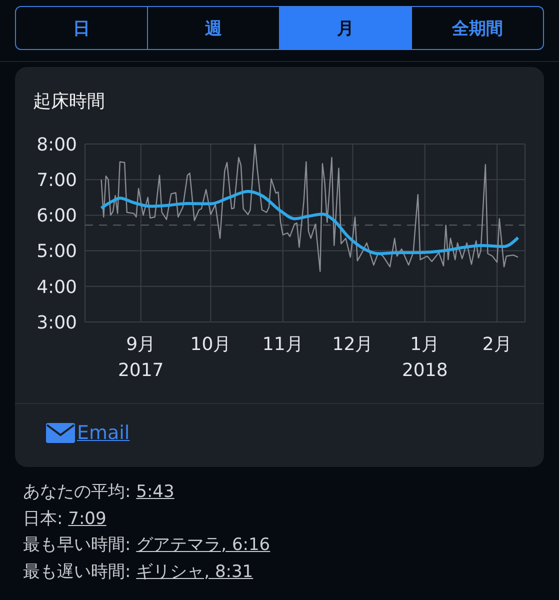 Image resolution: width=559 pixels, height=600 pixels. Describe the element at coordinates (56, 145) in the screenshot. I see `y-tick-label: 8:00` at that location.